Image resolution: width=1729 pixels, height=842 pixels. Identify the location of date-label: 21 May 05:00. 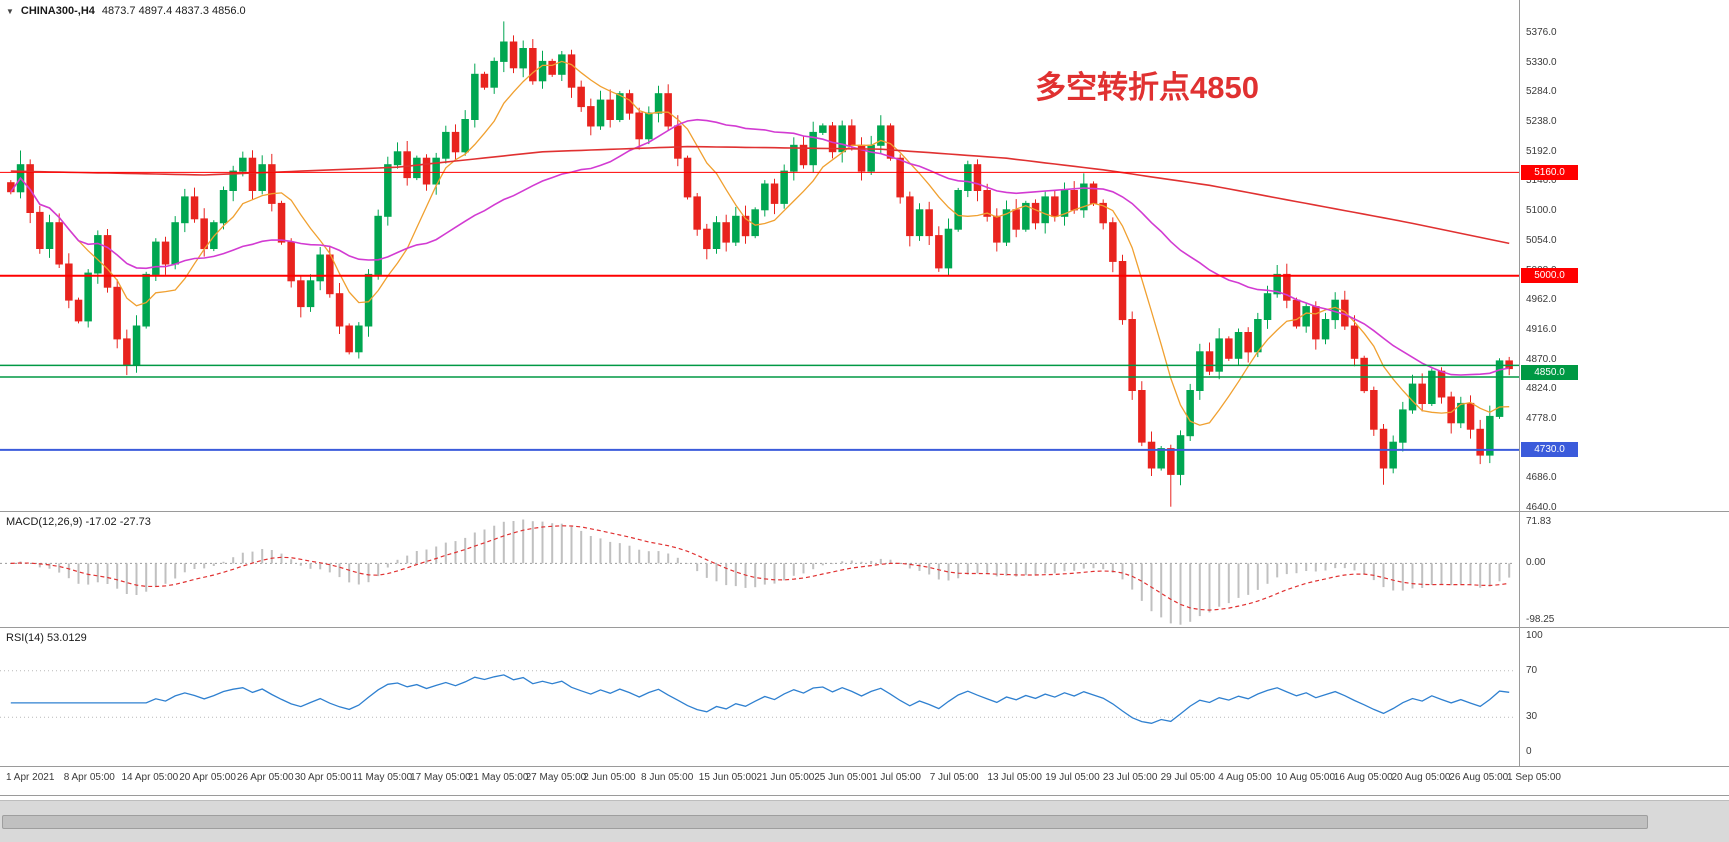
(498, 777).